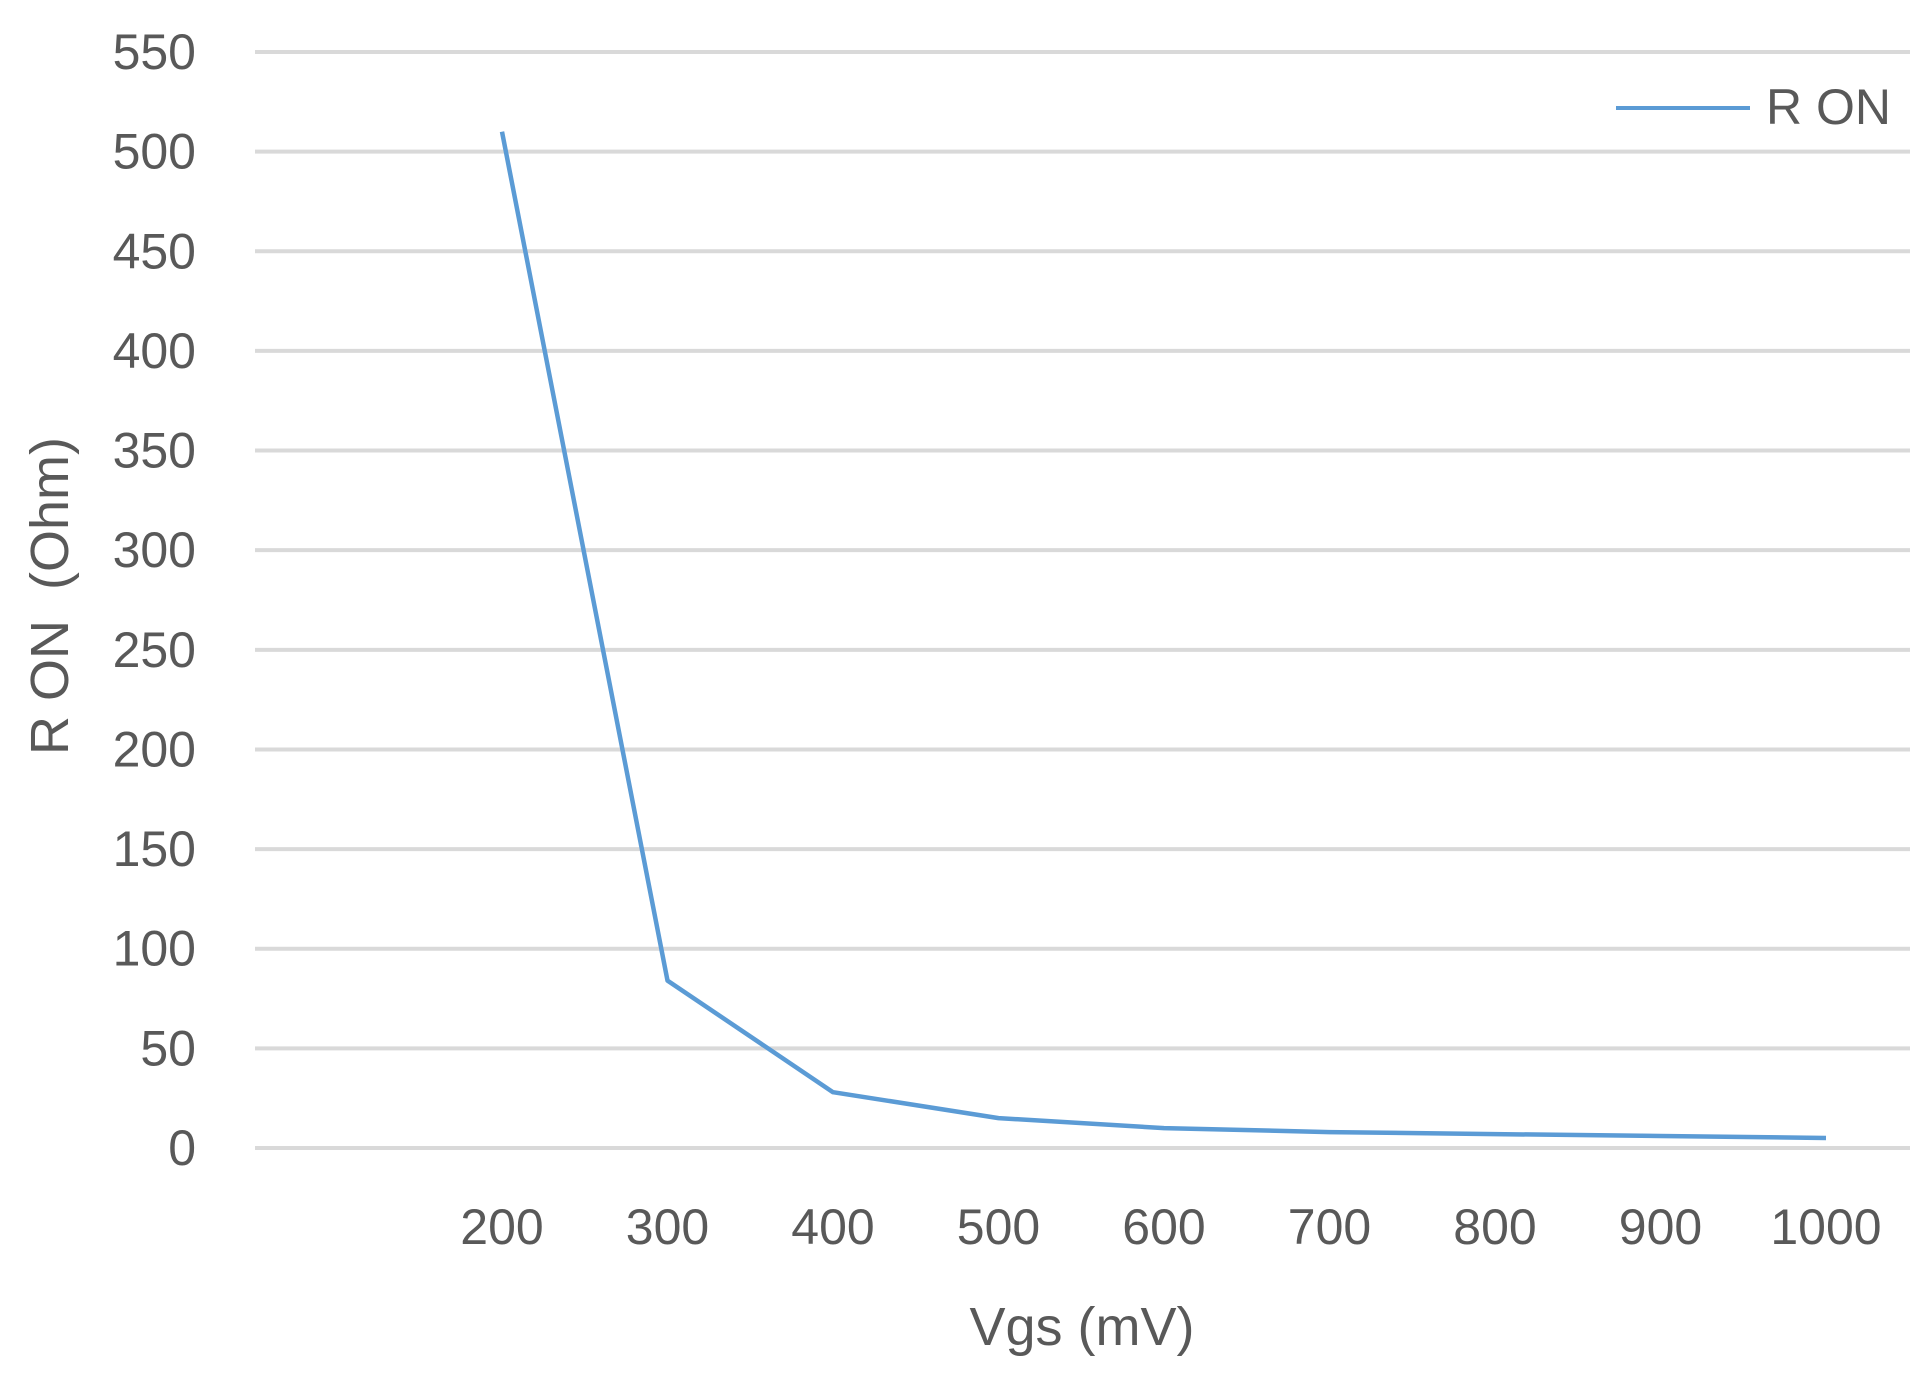 Image resolution: width=1926 pixels, height=1375 pixels. I want to click on y-tick-label-300: 300, so click(154, 550).